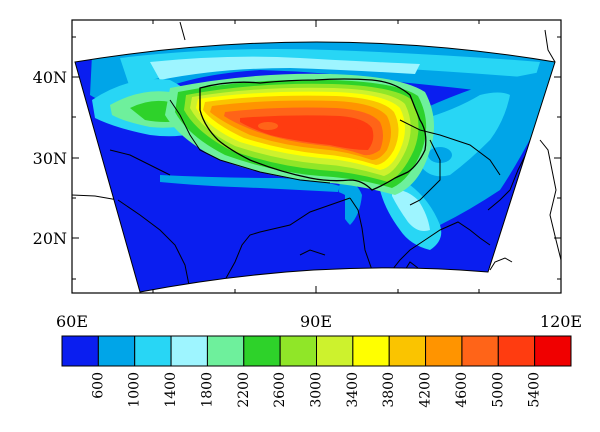 This screenshot has width=600, height=432. Describe the element at coordinates (171, 390) in the screenshot. I see `colorbar-label: 1400` at that location.